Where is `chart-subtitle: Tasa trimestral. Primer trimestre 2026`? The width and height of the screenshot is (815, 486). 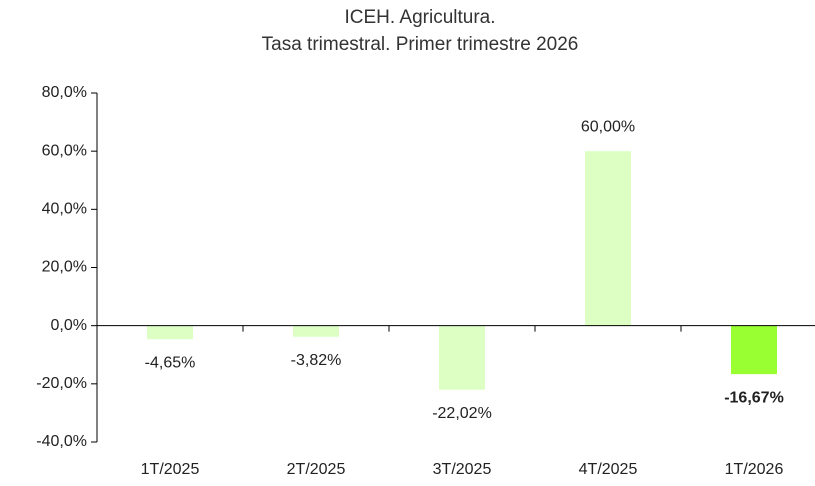
chart-subtitle: Tasa trimestral. Primer trimestre 2026 is located at coordinates (420, 44).